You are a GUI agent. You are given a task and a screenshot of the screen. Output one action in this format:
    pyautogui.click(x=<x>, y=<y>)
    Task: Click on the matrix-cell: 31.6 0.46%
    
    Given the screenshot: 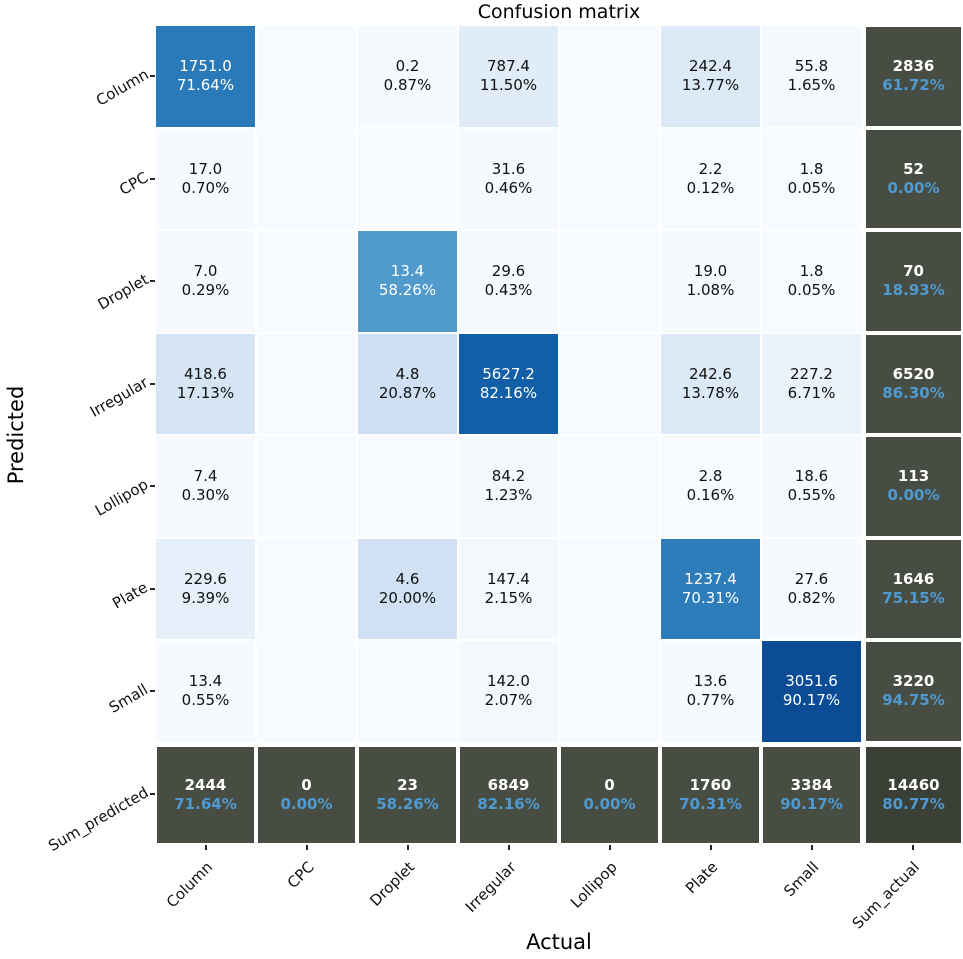 What is the action you would take?
    pyautogui.click(x=508, y=178)
    